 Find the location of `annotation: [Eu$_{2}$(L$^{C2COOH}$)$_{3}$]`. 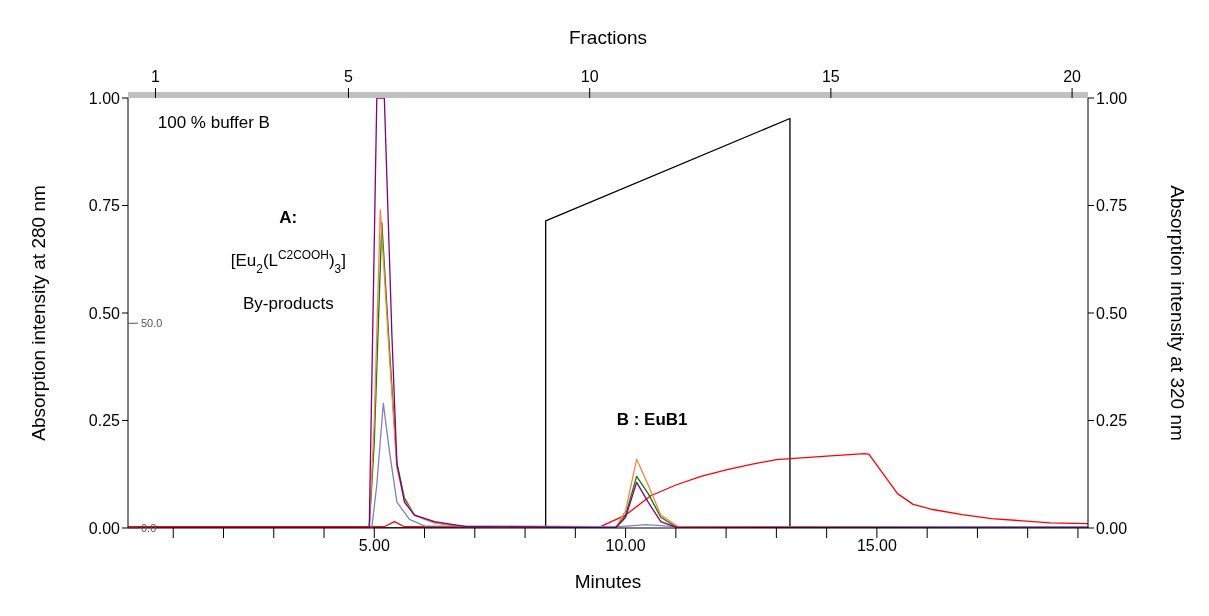

annotation: [Eu$_{2}$(L$^{C2COOH}$)$_{3}$] is located at coordinates (288, 261).